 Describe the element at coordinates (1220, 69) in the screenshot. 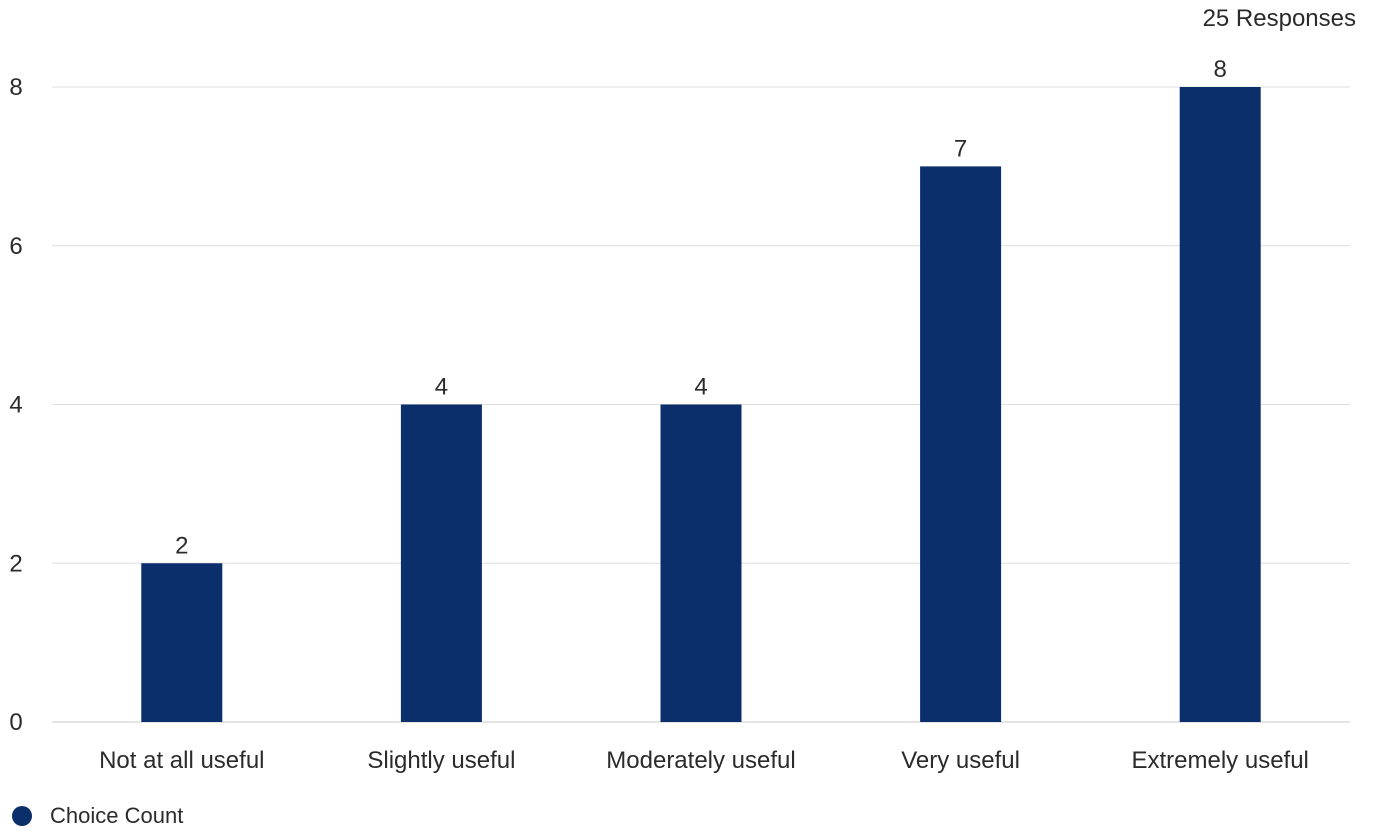

I see `bar-data-label: 8` at that location.